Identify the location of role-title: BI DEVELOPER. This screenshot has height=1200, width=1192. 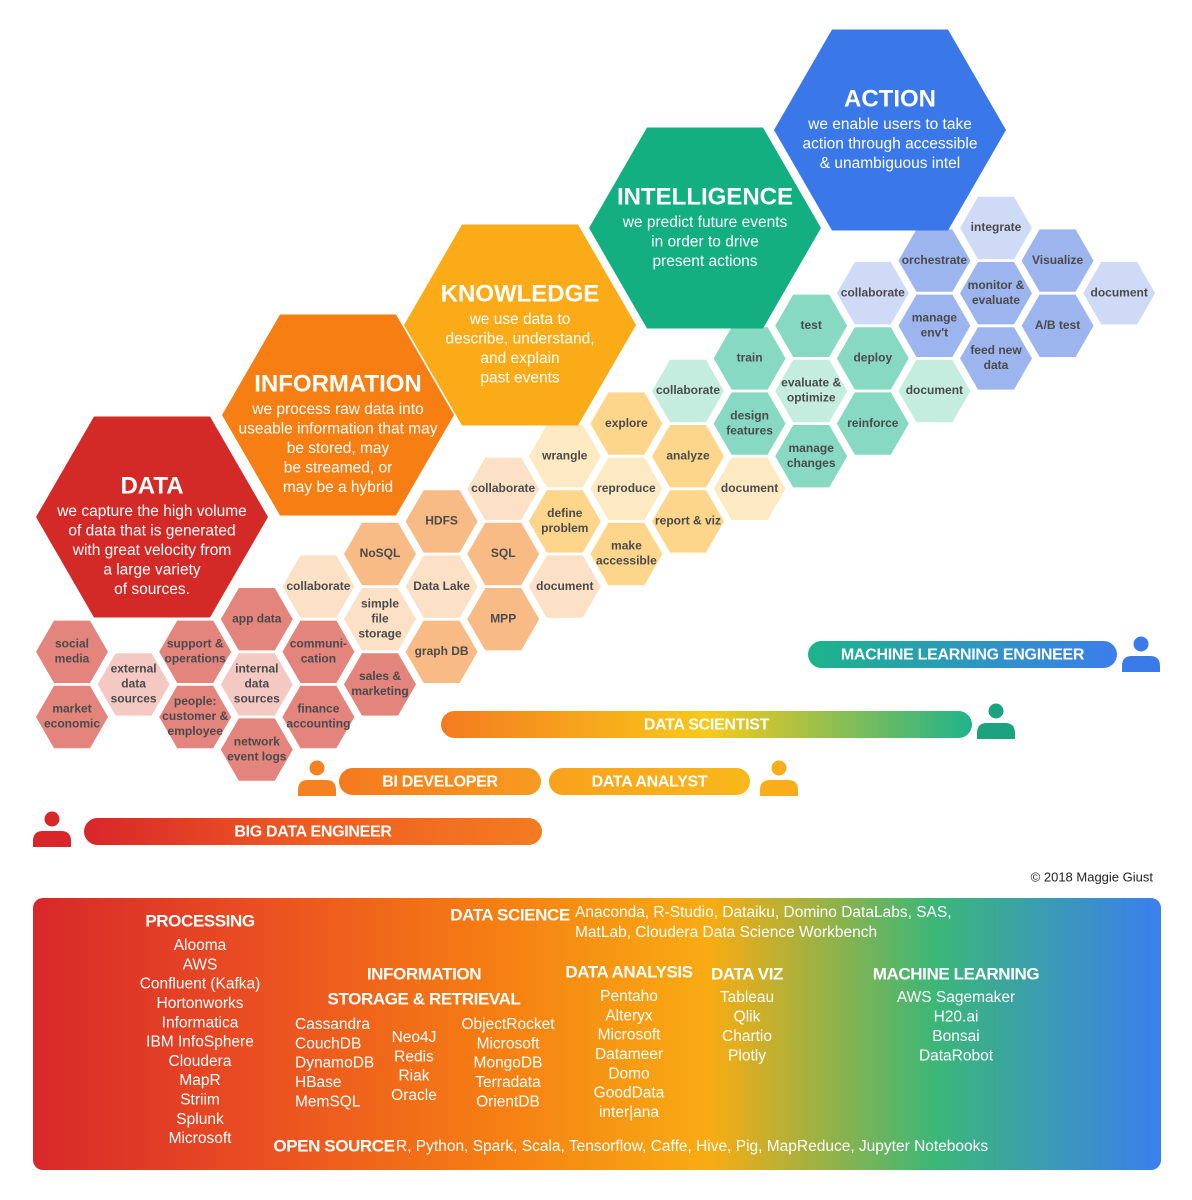
(440, 782).